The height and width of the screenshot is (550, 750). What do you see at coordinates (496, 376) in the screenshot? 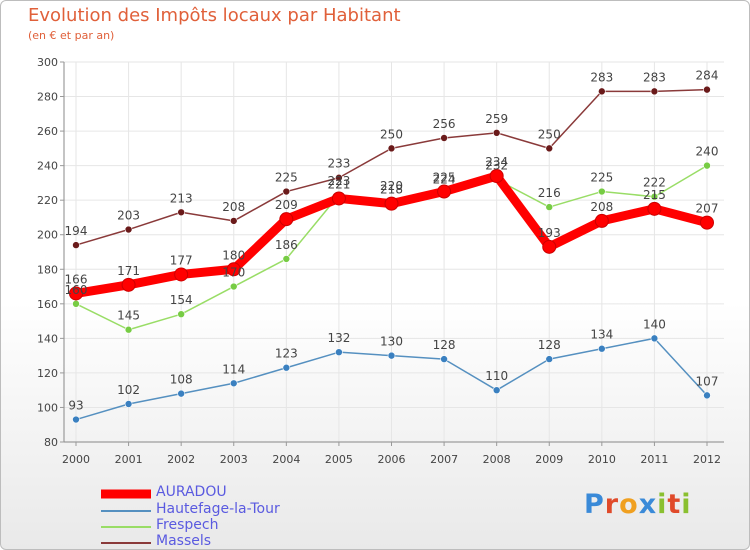
I see `data-label-hautefage-la-tour: 110` at bounding box center [496, 376].